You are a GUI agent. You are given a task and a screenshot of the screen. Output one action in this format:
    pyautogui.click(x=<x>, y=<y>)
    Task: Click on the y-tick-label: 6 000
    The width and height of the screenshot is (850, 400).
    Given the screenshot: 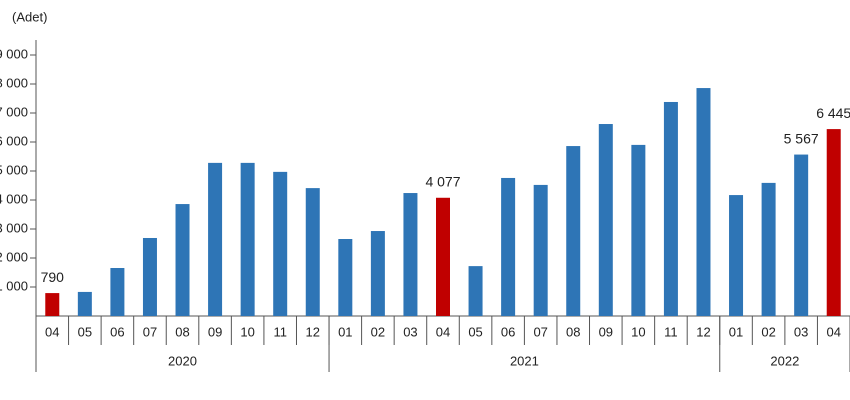 What is the action you would take?
    pyautogui.click(x=14, y=140)
    